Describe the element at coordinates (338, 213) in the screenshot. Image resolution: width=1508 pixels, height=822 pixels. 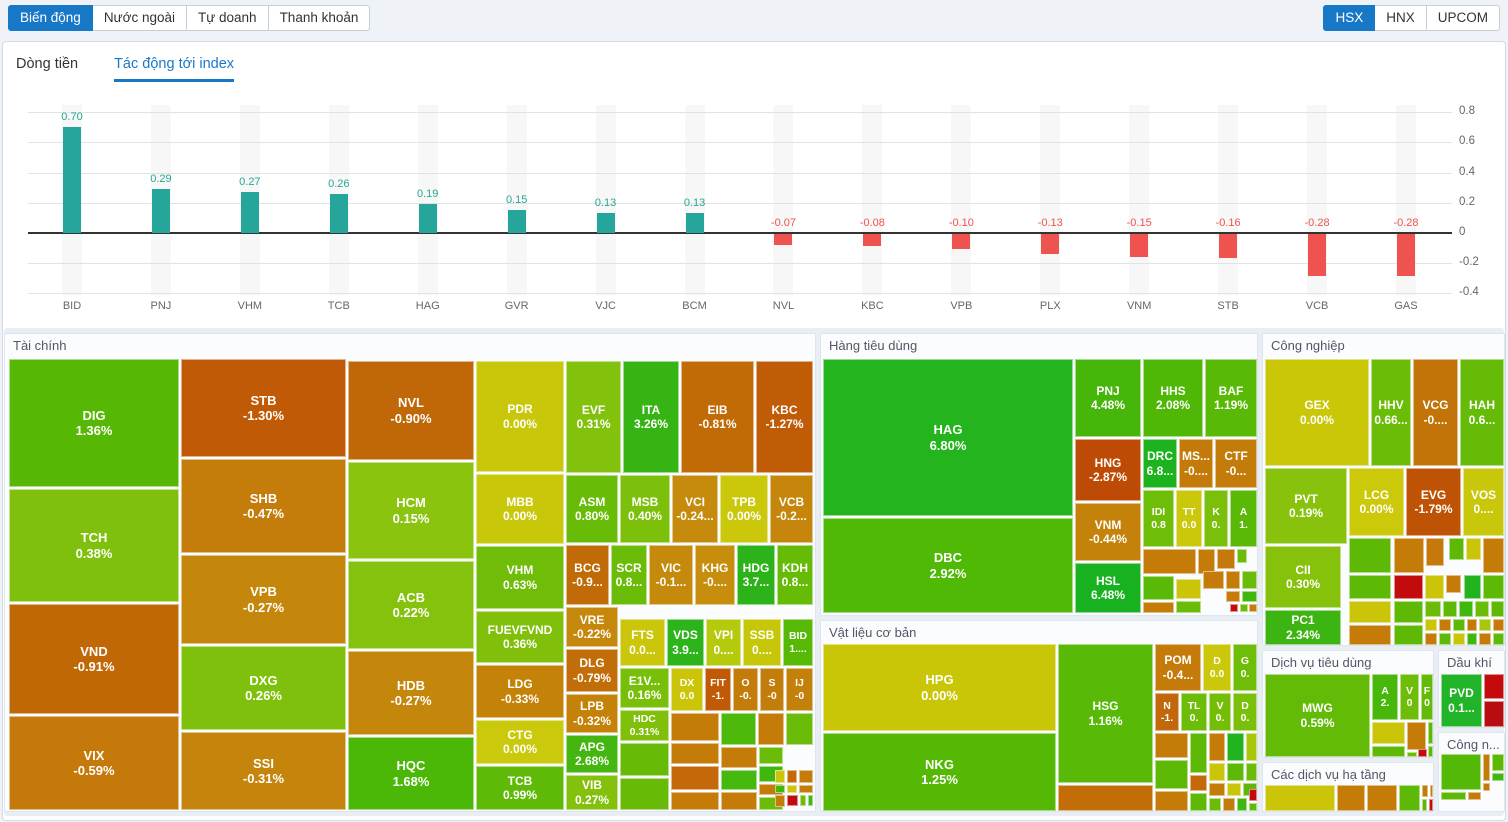
I see `bar-TCB` at that location.